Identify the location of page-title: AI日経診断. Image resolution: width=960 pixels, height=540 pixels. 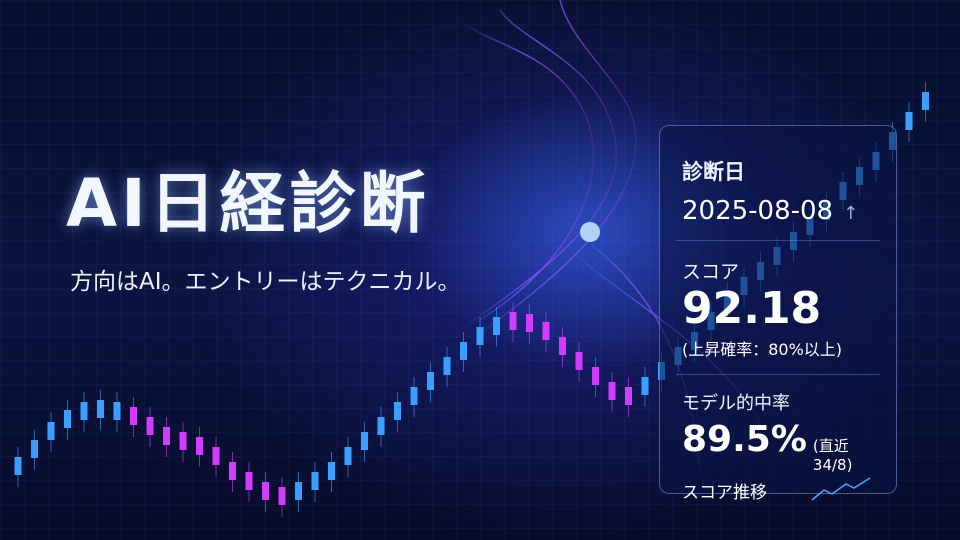
(248, 203).